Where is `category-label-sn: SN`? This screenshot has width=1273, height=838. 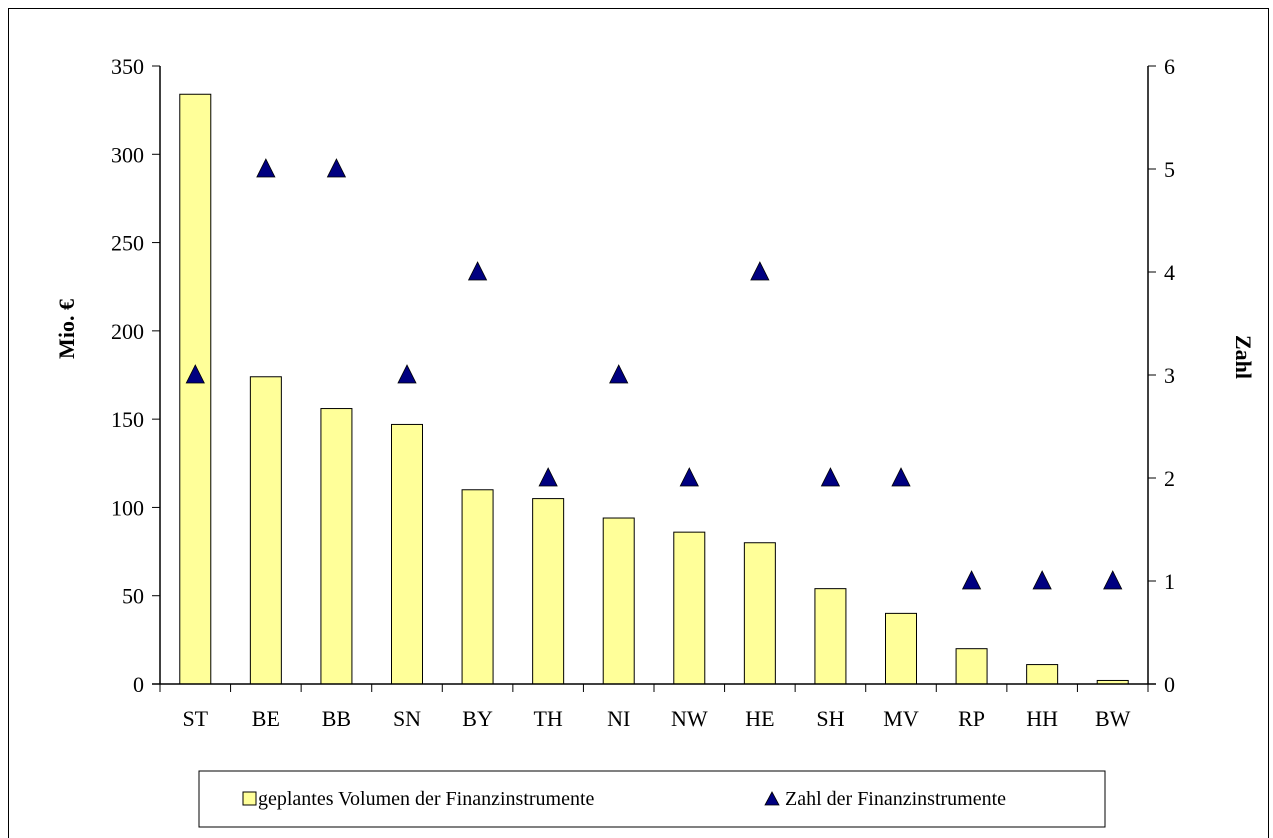
category-label-sn: SN is located at coordinates (407, 718).